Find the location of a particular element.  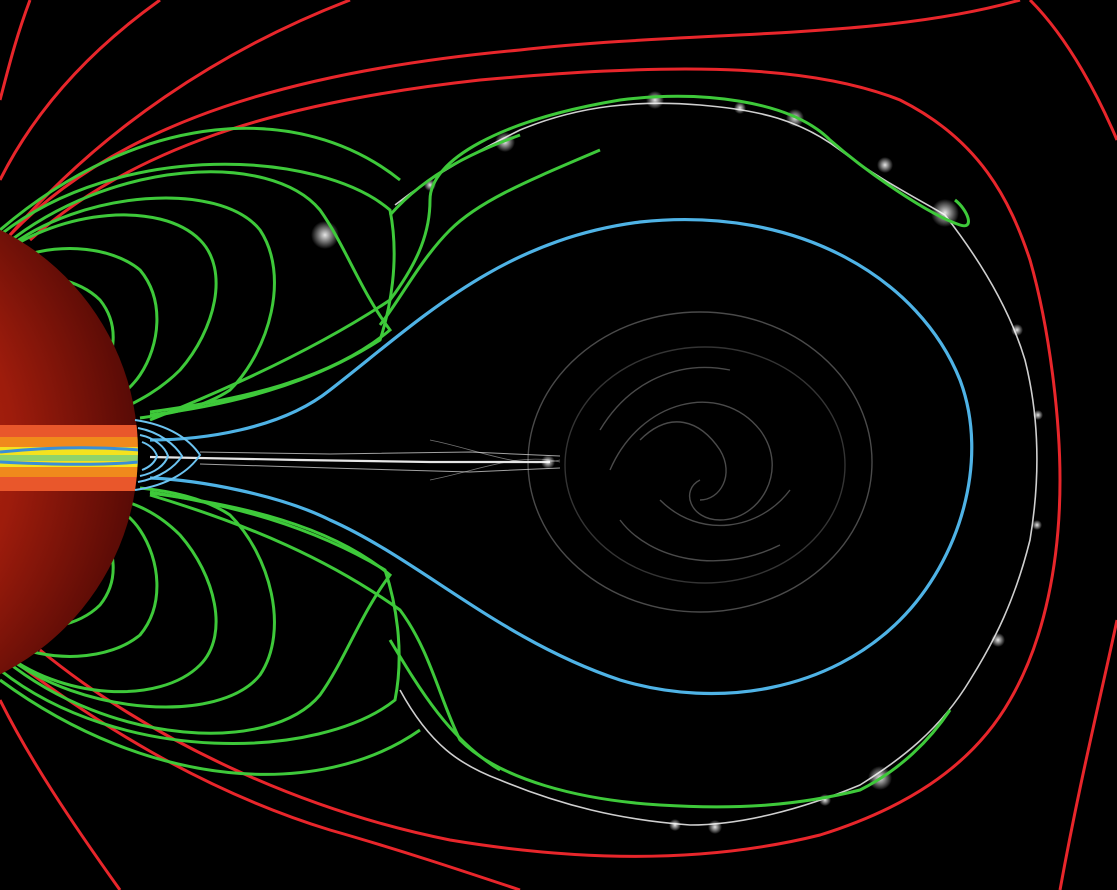

equatorial-loops is located at coordinates (168, 455).